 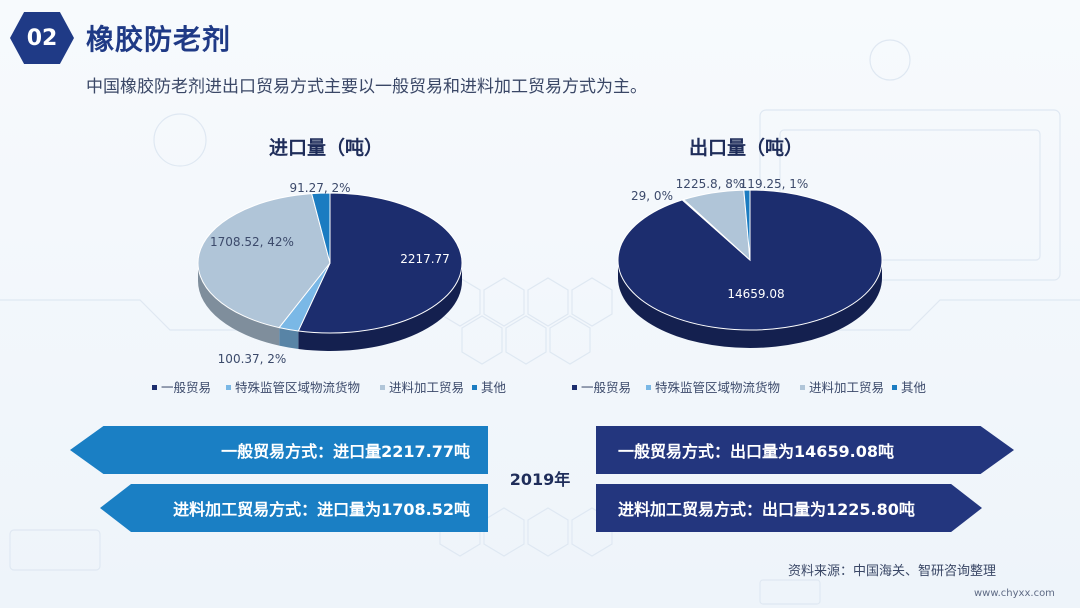 I want to click on import-pie: 2217.77 100.37, 2% 1708.52, 42% 91.27, 2%, so click(x=330, y=273).